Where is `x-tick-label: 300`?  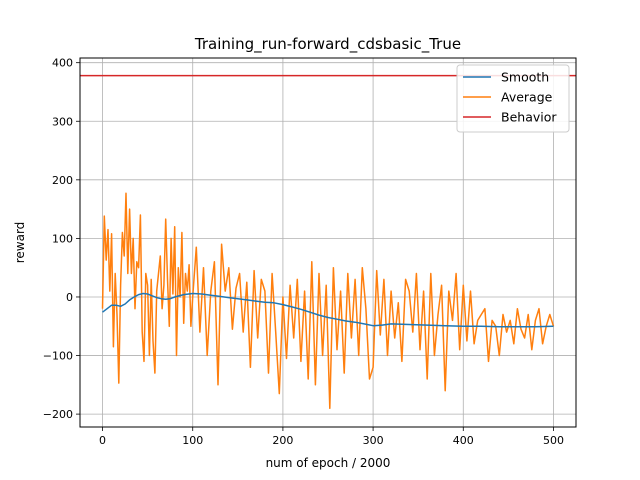
x-tick-label: 300 is located at coordinates (373, 440).